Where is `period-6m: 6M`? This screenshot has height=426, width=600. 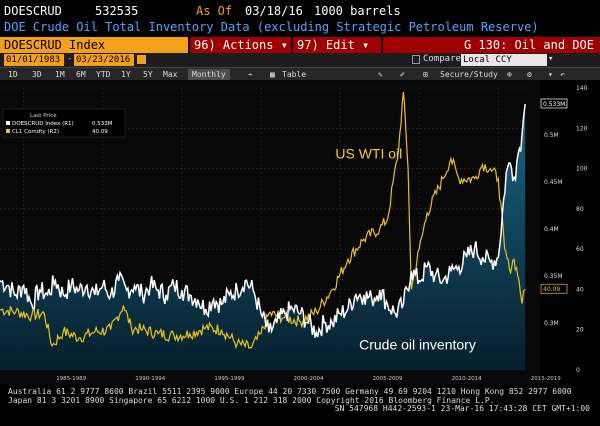
period-6m: 6M is located at coordinates (81, 74).